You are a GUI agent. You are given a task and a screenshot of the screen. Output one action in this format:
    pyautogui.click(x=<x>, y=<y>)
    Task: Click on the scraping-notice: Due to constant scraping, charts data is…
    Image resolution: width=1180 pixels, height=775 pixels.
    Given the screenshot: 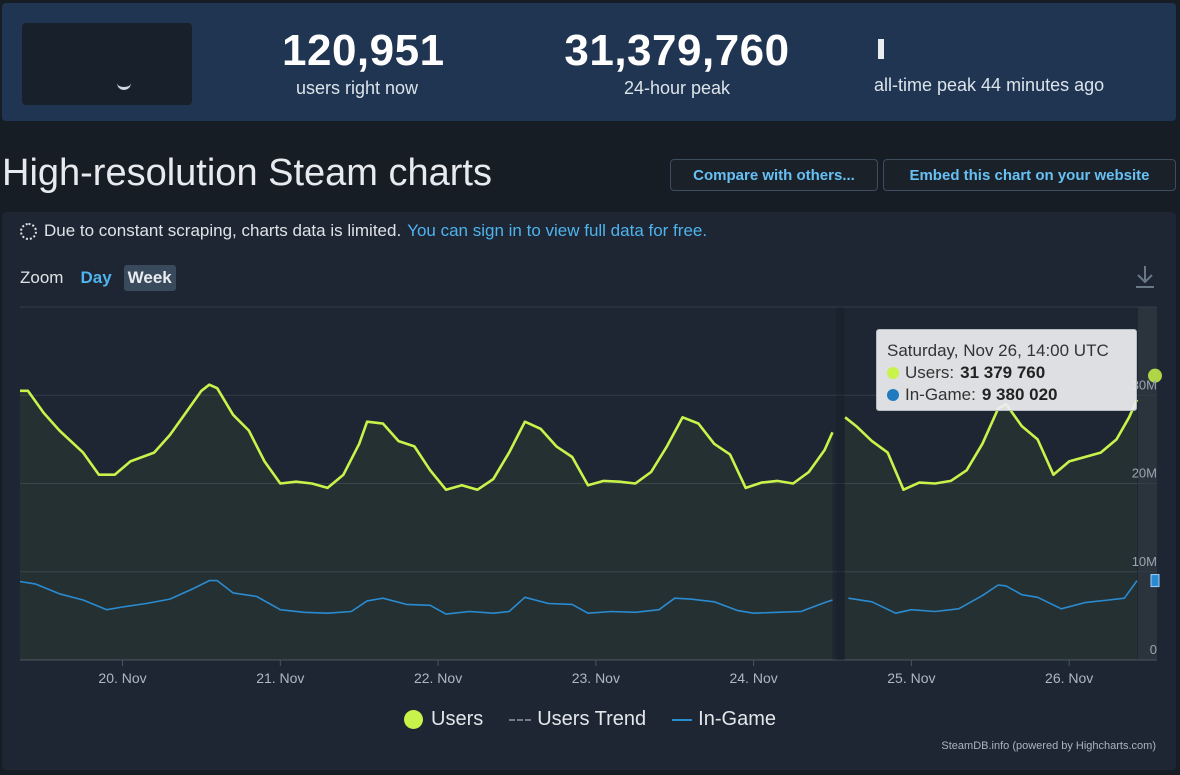 What is the action you would take?
    pyautogui.click(x=363, y=231)
    